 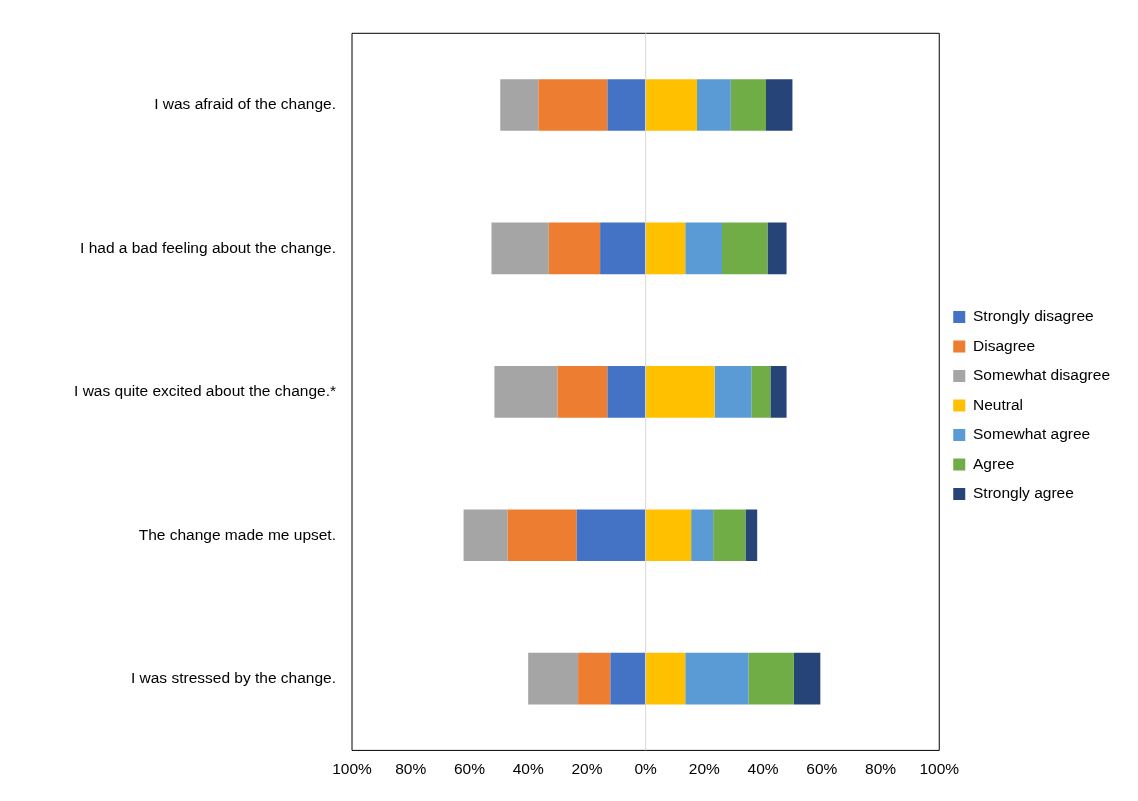 What do you see at coordinates (1032, 434) in the screenshot?
I see `legend-label: Somewhat agree` at bounding box center [1032, 434].